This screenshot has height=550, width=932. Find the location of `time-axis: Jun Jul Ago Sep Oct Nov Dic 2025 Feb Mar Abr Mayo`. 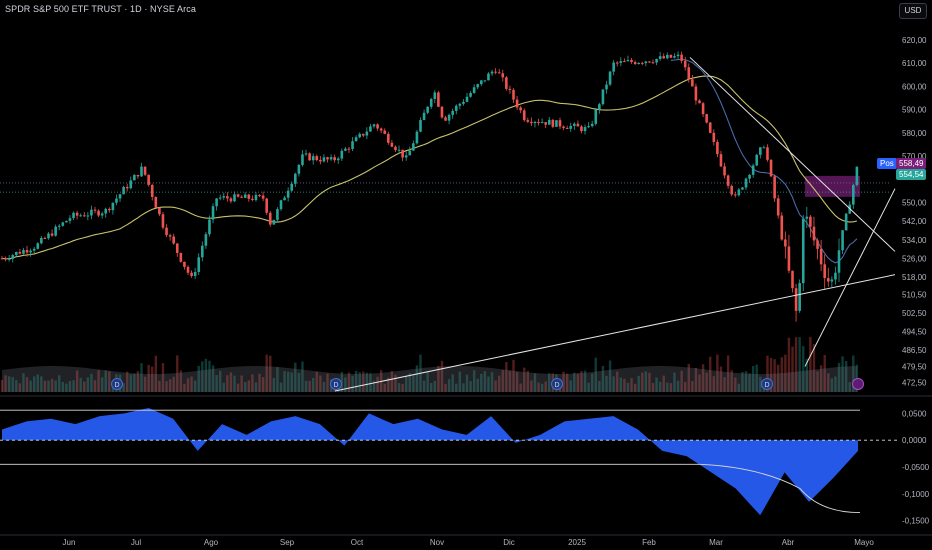

time-axis: Jun Jul Ago Sep Oct Nov Dic 2025 Feb Mar Abr Mayo is located at coordinates (469, 542).